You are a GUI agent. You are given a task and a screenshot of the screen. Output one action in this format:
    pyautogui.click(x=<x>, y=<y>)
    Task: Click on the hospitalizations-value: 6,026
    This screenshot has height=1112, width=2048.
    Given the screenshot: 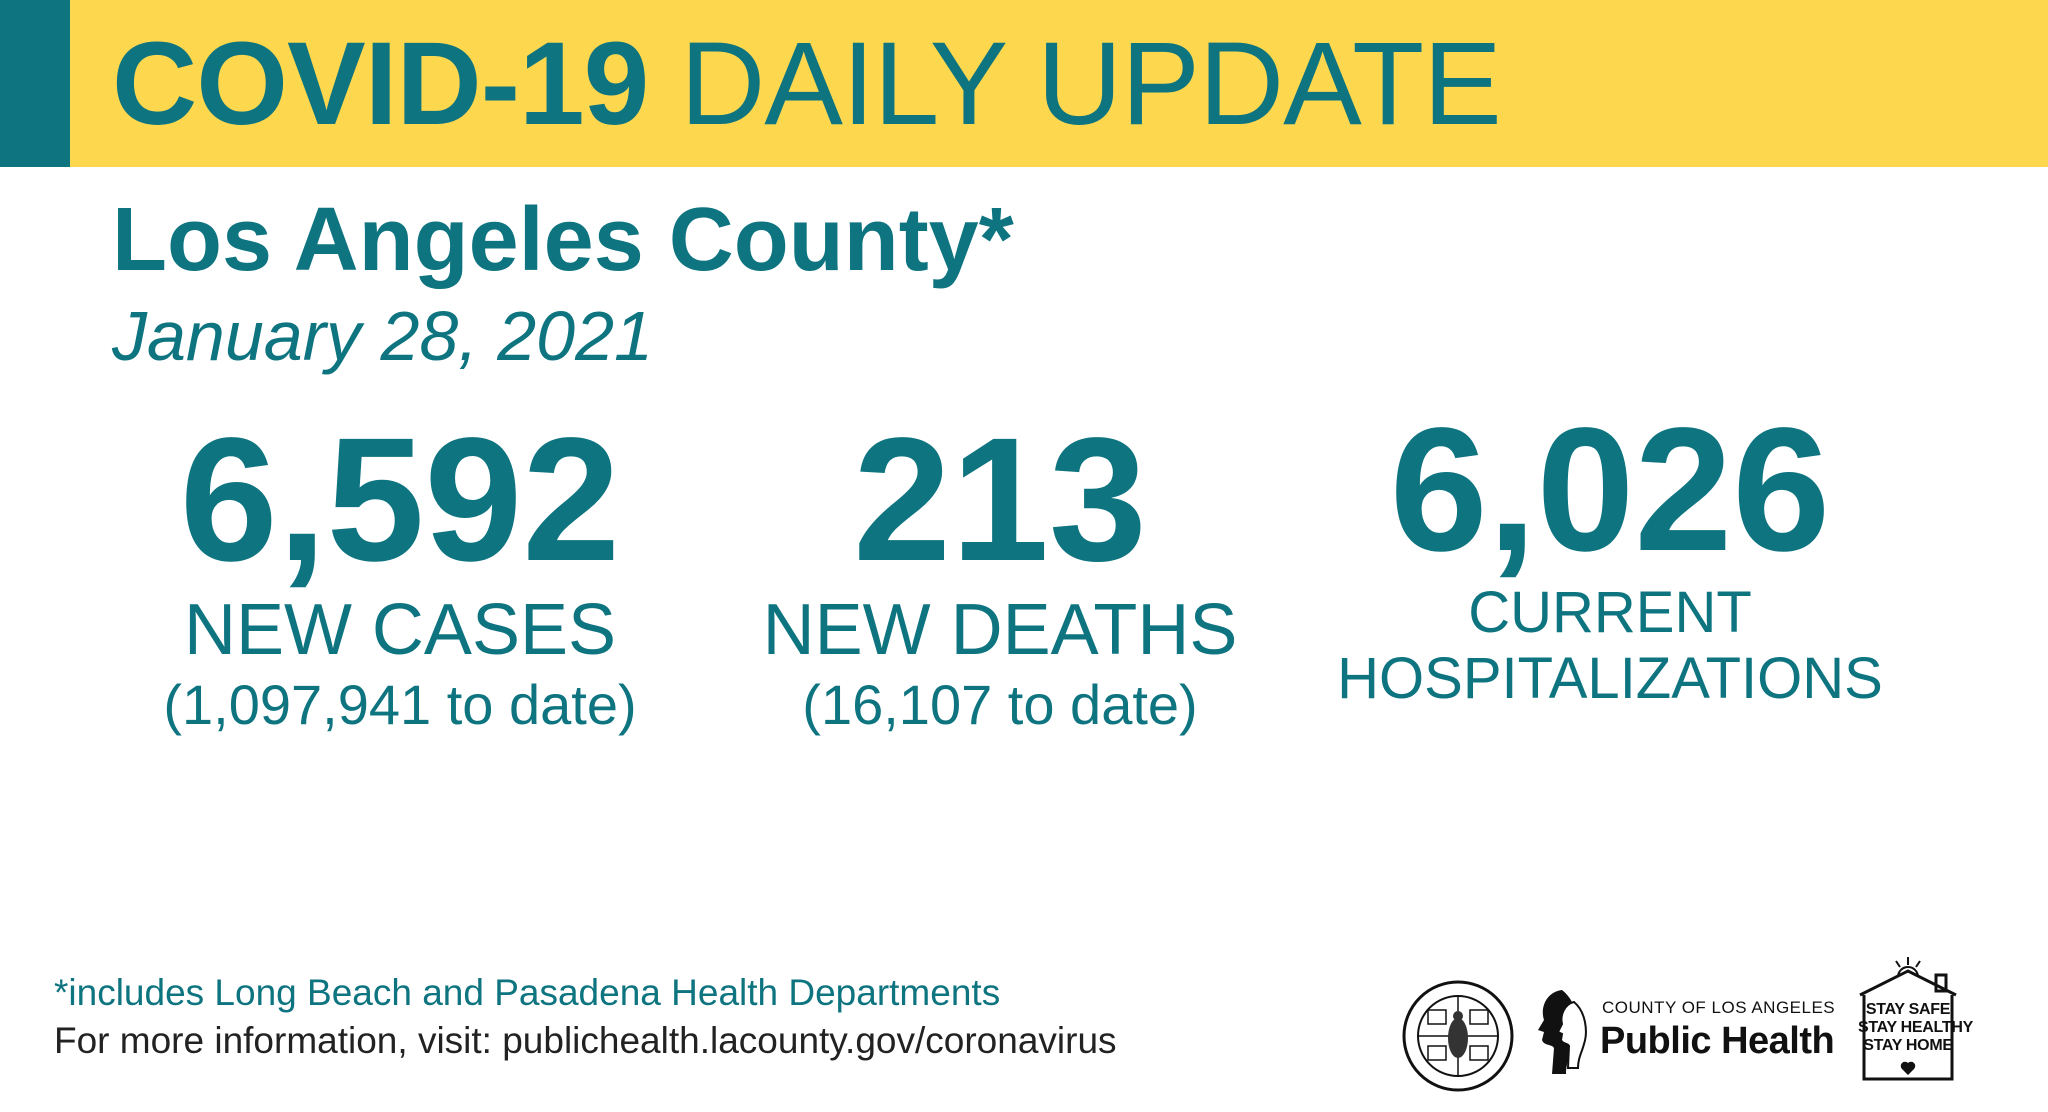 What is the action you would take?
    pyautogui.click(x=1610, y=490)
    